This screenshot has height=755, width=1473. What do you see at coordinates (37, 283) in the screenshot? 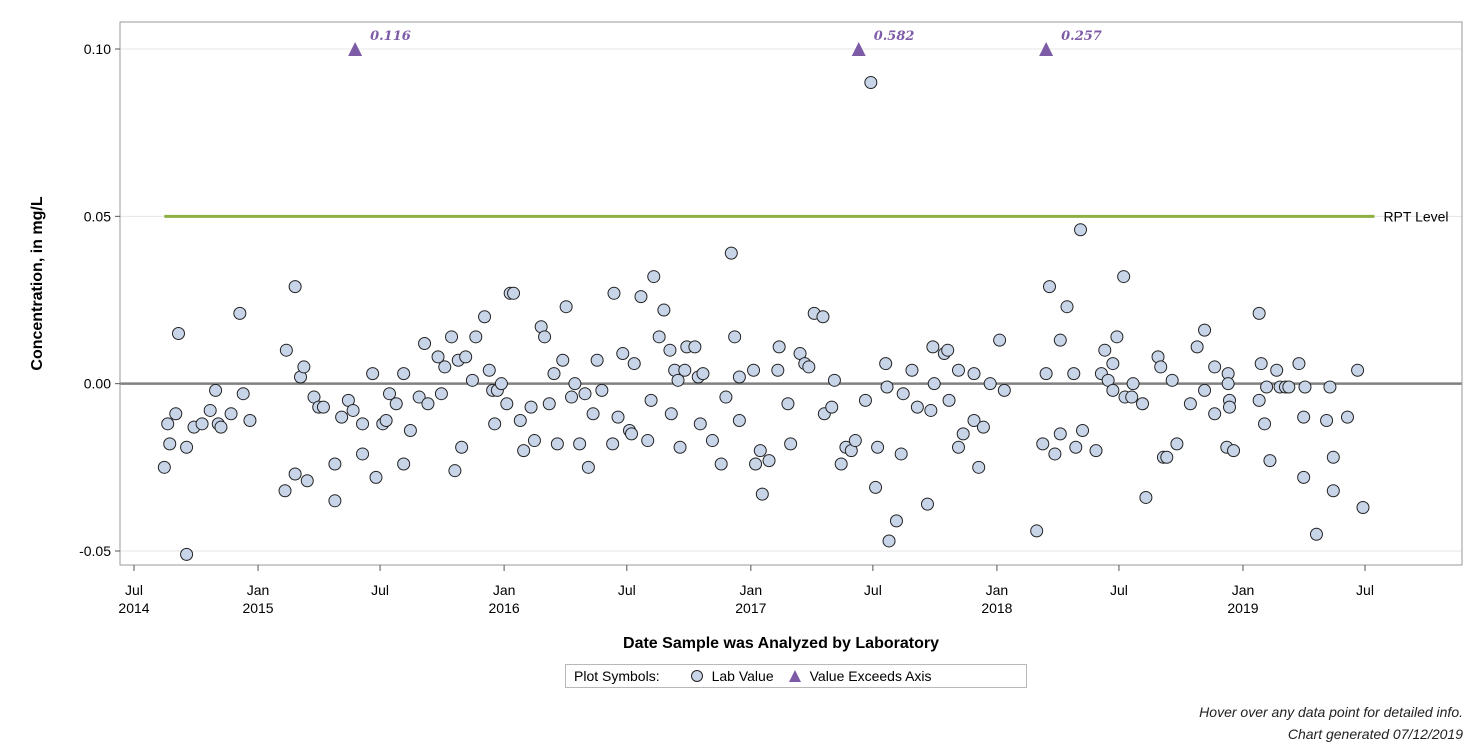
I see `y-axis-title: Concentration, in mg/L` at bounding box center [37, 283].